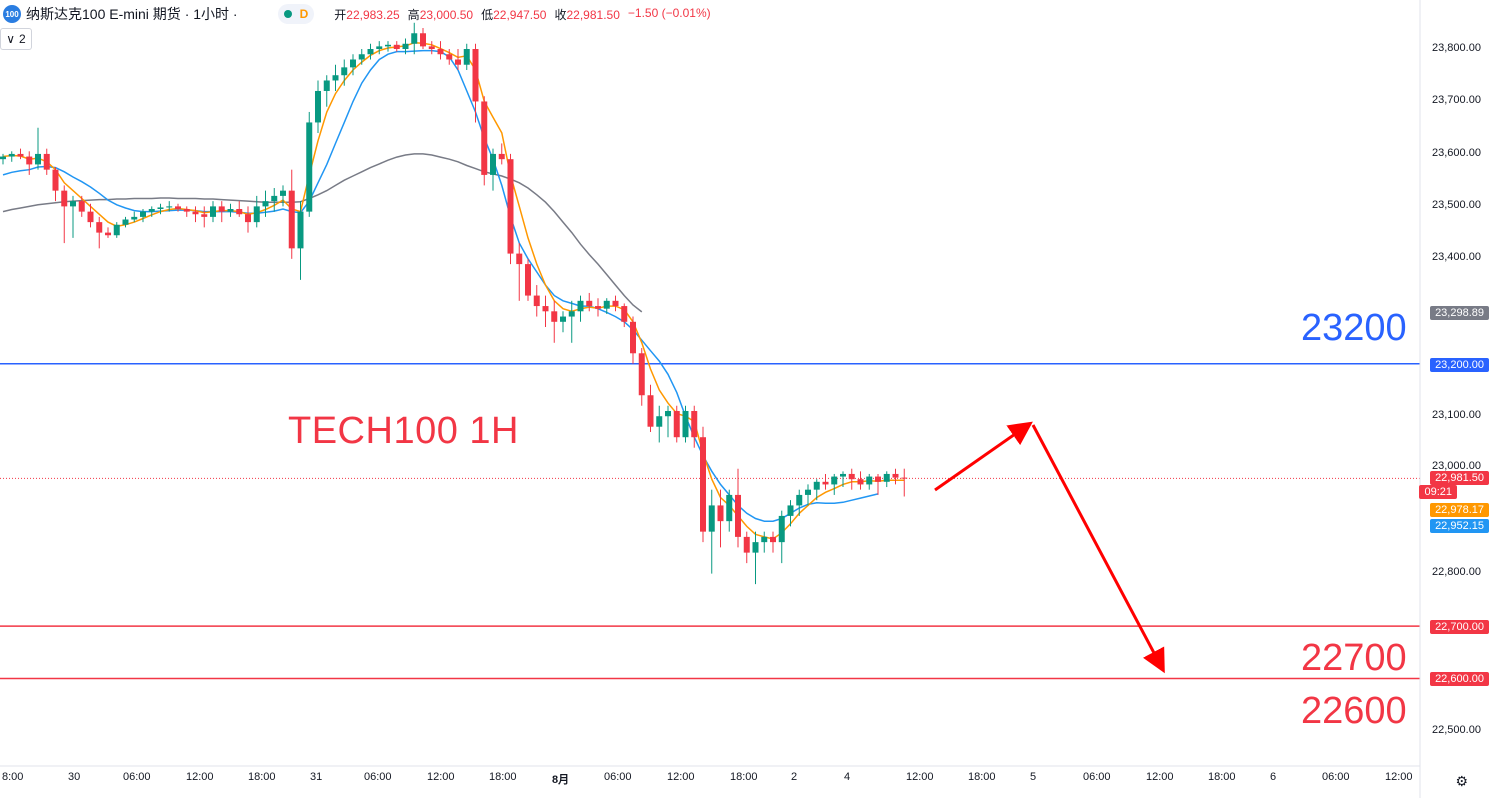  Describe the element at coordinates (593, 14) in the screenshot. I see `close-value: 22,981.50` at that location.